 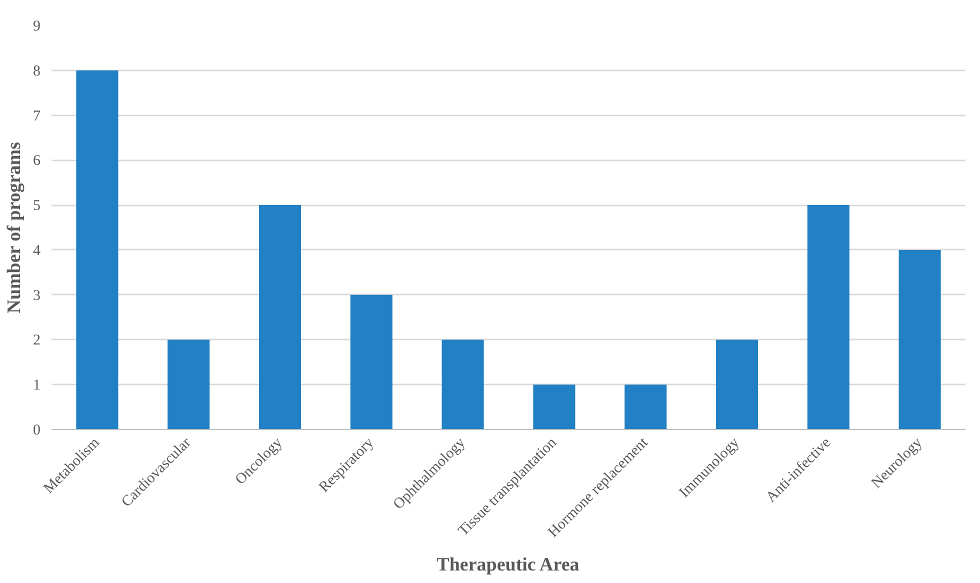 I want to click on y-axis-title: Number of programs, so click(x=14, y=228).